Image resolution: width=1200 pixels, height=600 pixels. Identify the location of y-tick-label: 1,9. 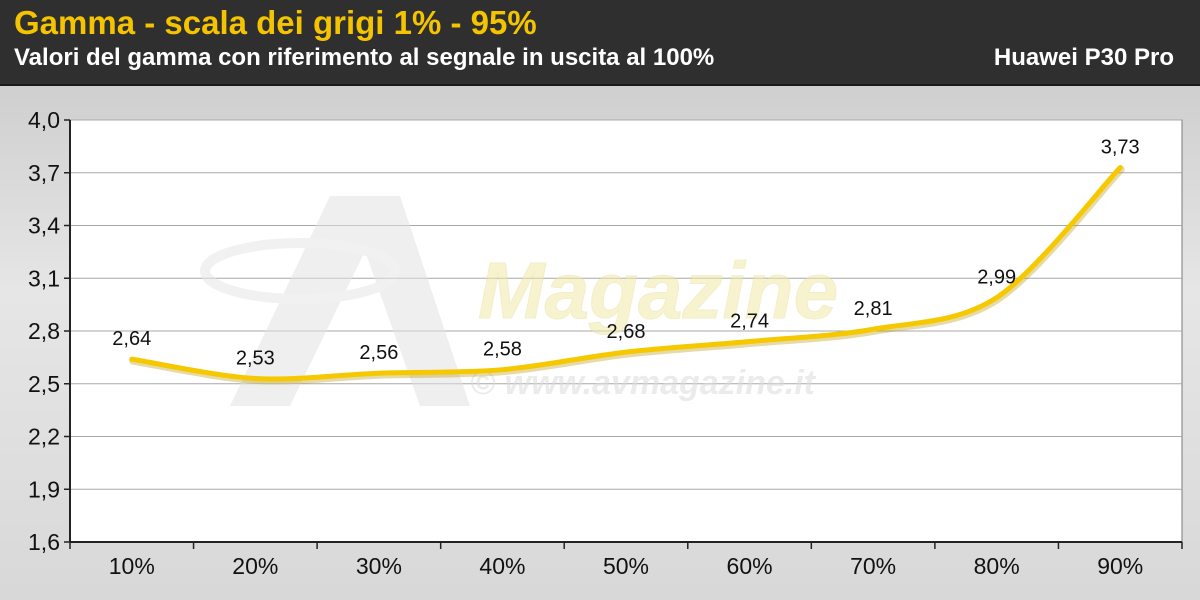
(44, 489).